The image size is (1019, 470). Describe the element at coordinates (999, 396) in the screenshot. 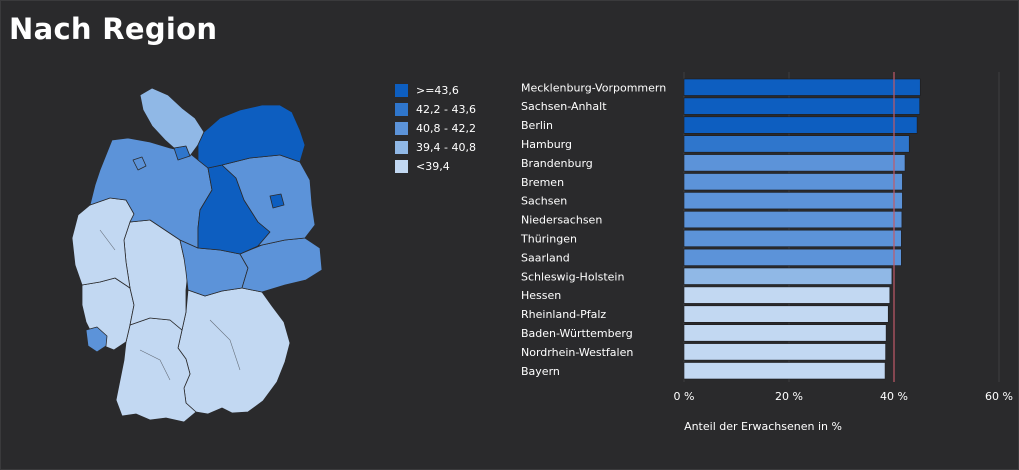

I see `x-tick-label: 60 %` at that location.